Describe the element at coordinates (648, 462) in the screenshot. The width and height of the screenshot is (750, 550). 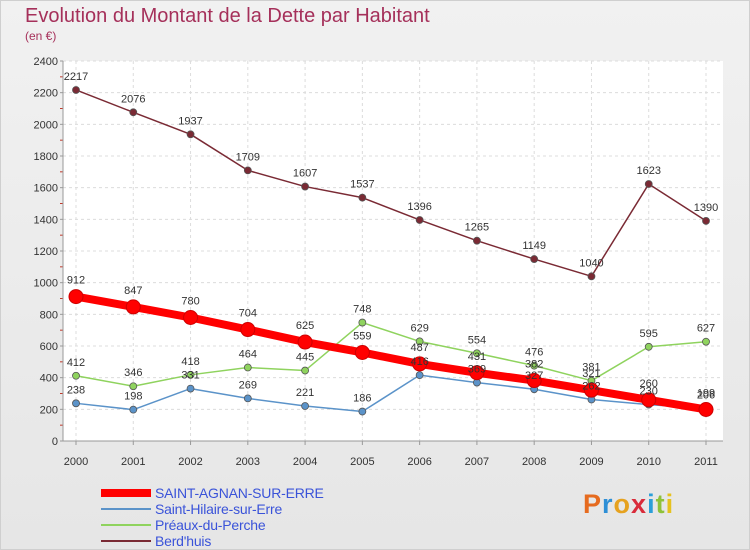
I see `x-tick-label: 2010` at that location.